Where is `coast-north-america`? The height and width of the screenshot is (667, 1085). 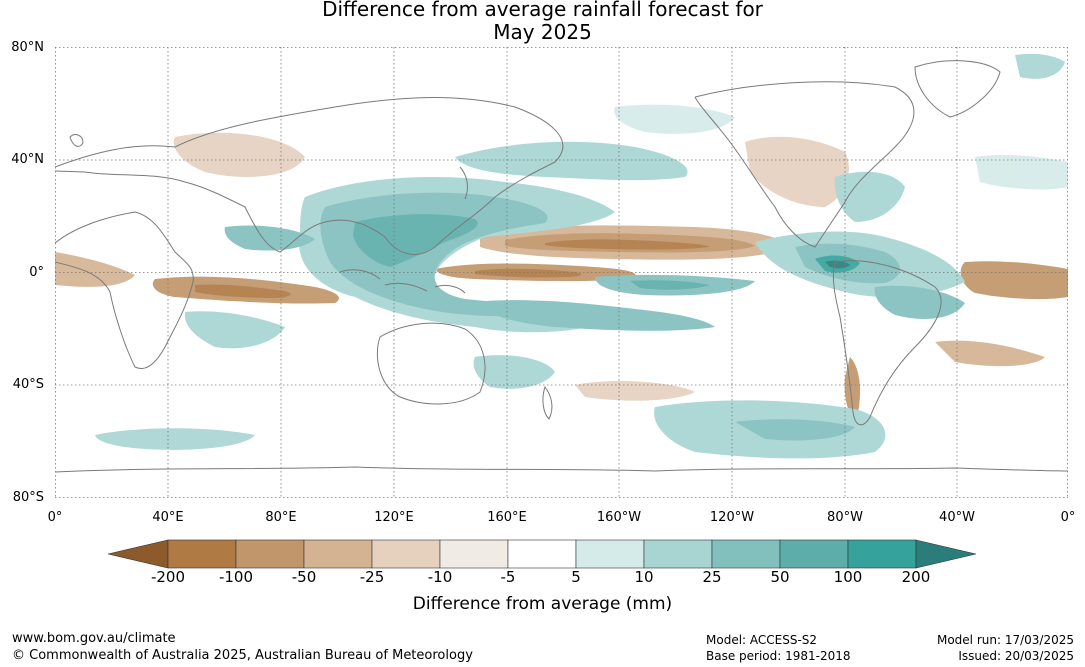
coast-north-america is located at coordinates (804, 164).